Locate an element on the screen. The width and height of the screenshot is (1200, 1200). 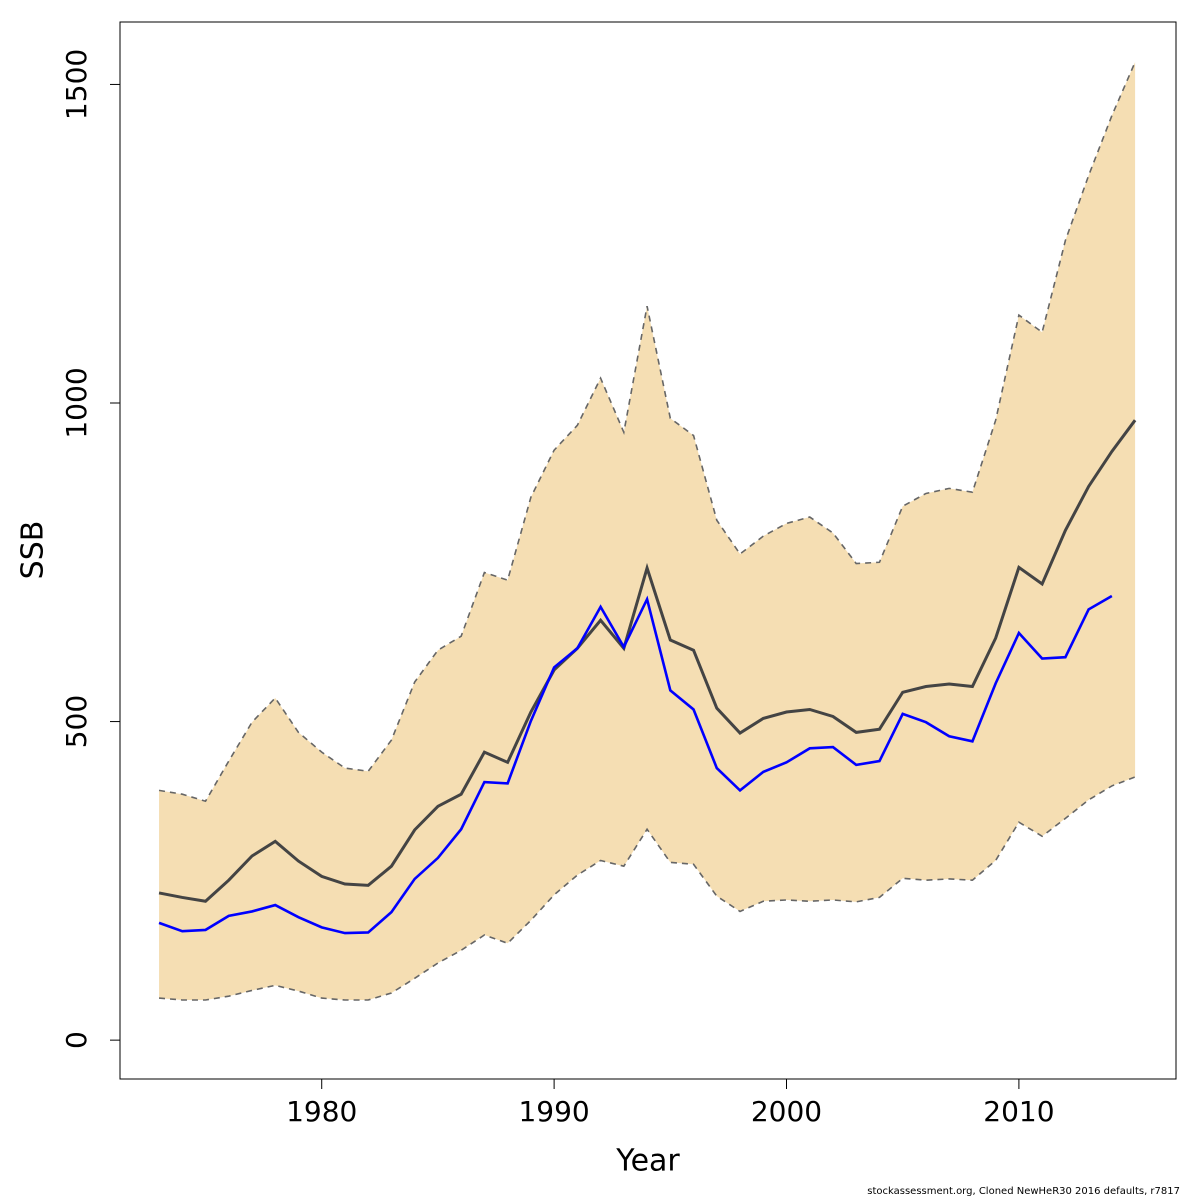
x-tick-label: 2000 is located at coordinates (786, 1111).